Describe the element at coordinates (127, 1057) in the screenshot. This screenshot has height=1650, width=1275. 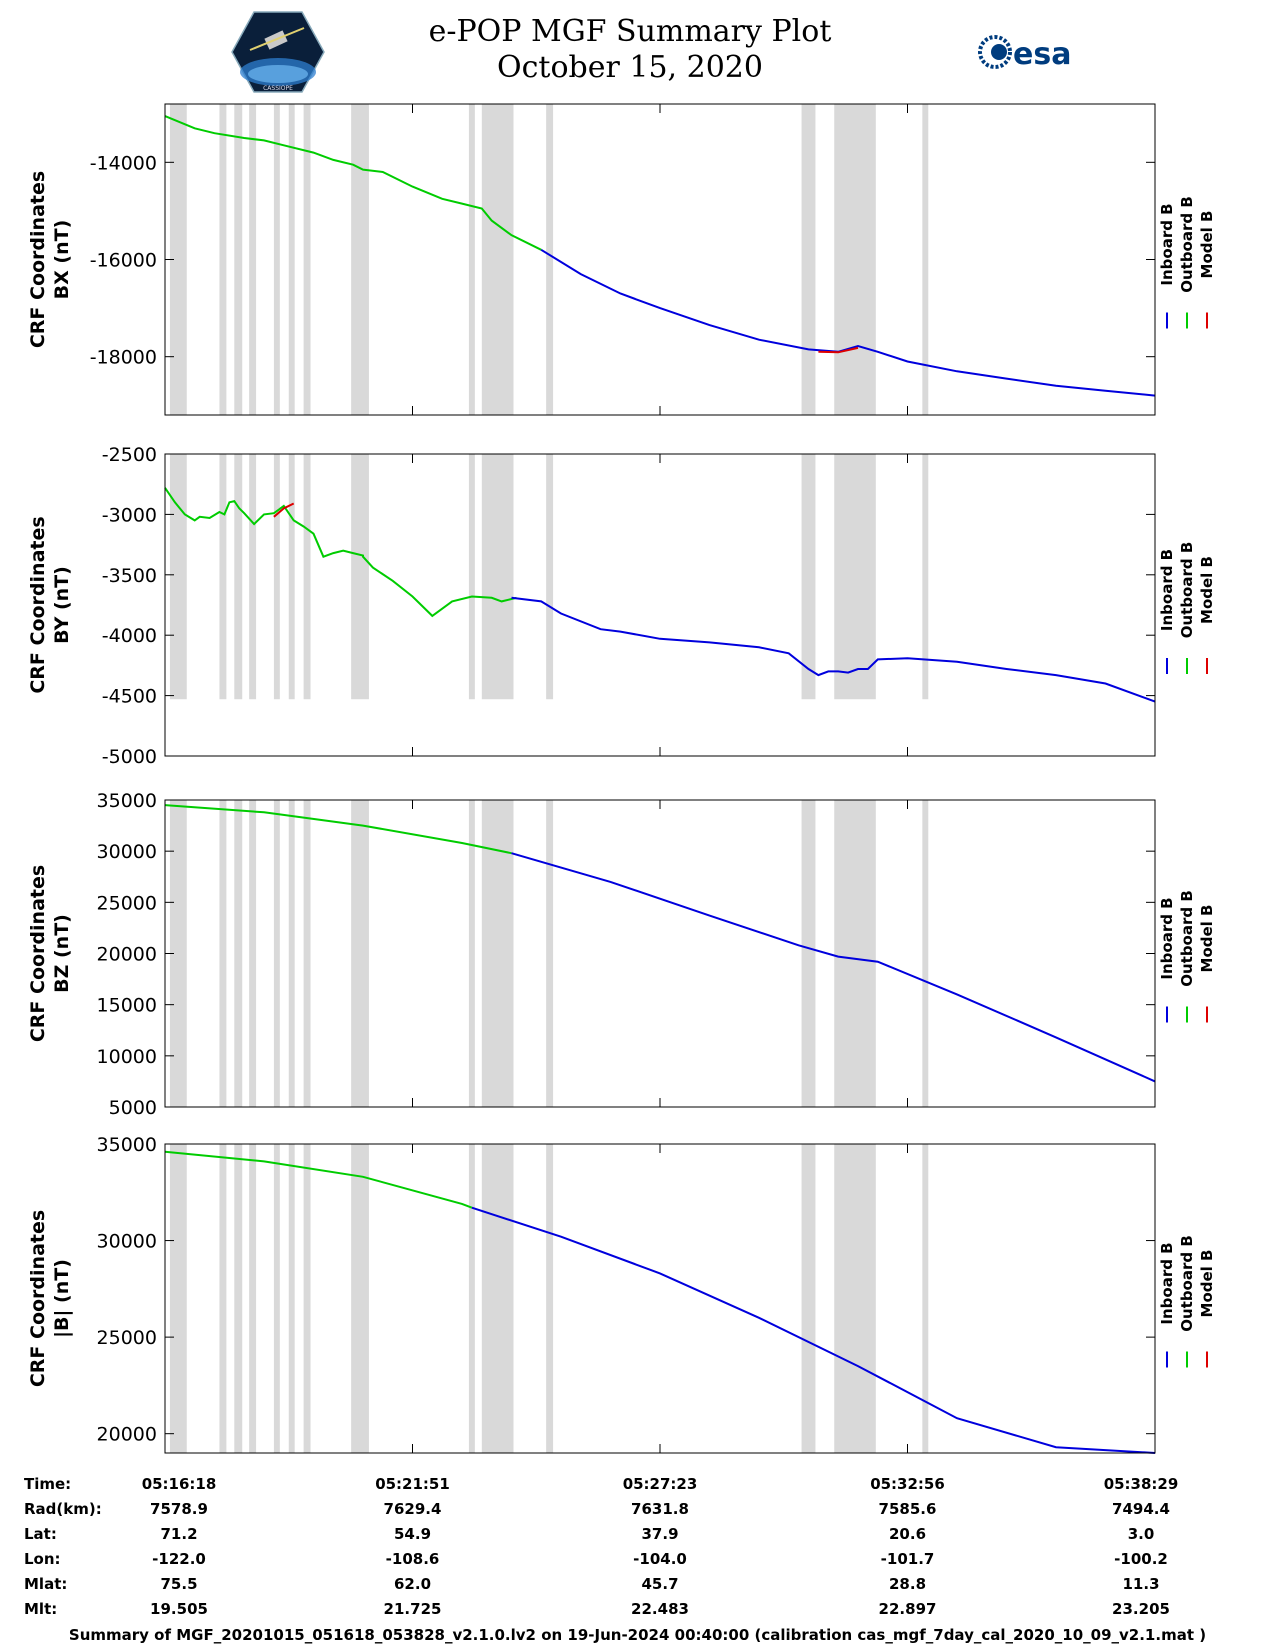
I see `y-tick-label: 10000` at that location.